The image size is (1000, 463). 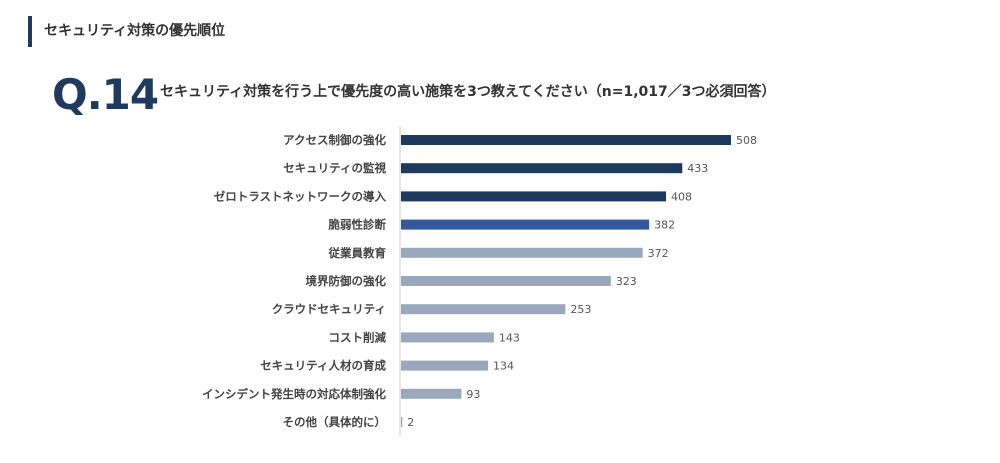 I want to click on category-label: アクセス制御の強化, so click(x=334, y=140).